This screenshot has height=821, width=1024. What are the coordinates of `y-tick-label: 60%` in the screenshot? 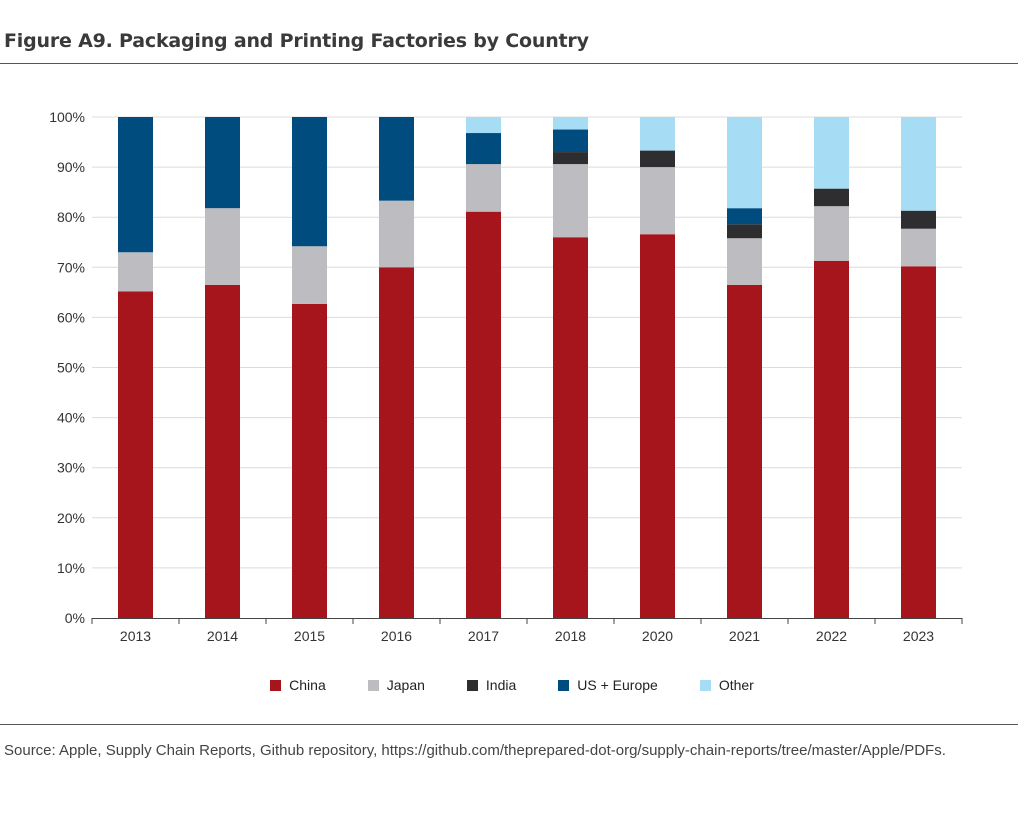 It's located at (71, 317).